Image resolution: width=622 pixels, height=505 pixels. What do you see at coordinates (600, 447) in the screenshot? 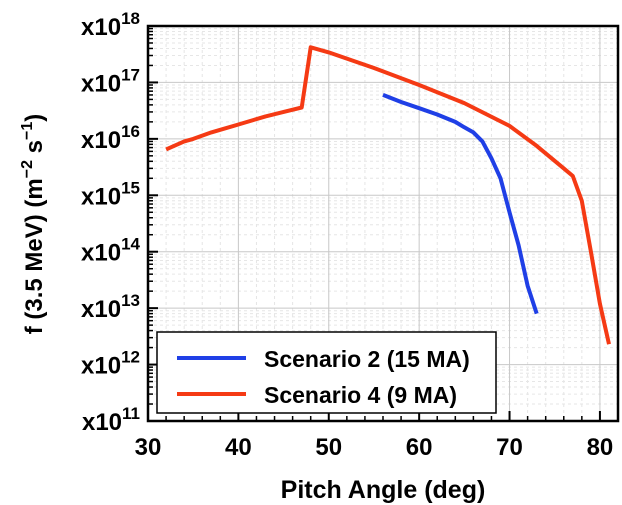
I see `x-tick-label: 80` at bounding box center [600, 447].